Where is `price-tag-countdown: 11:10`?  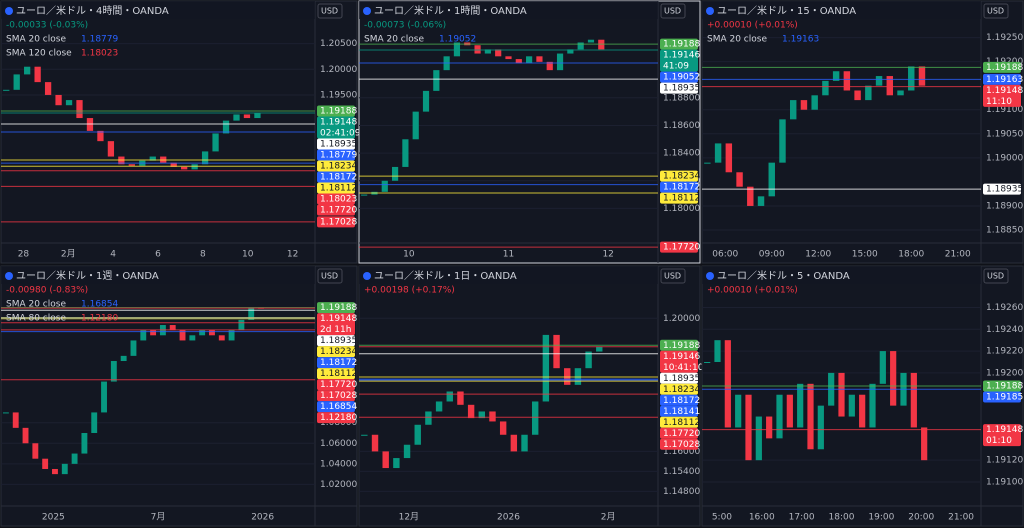
price-tag-countdown: 11:10 is located at coordinates (999, 102).